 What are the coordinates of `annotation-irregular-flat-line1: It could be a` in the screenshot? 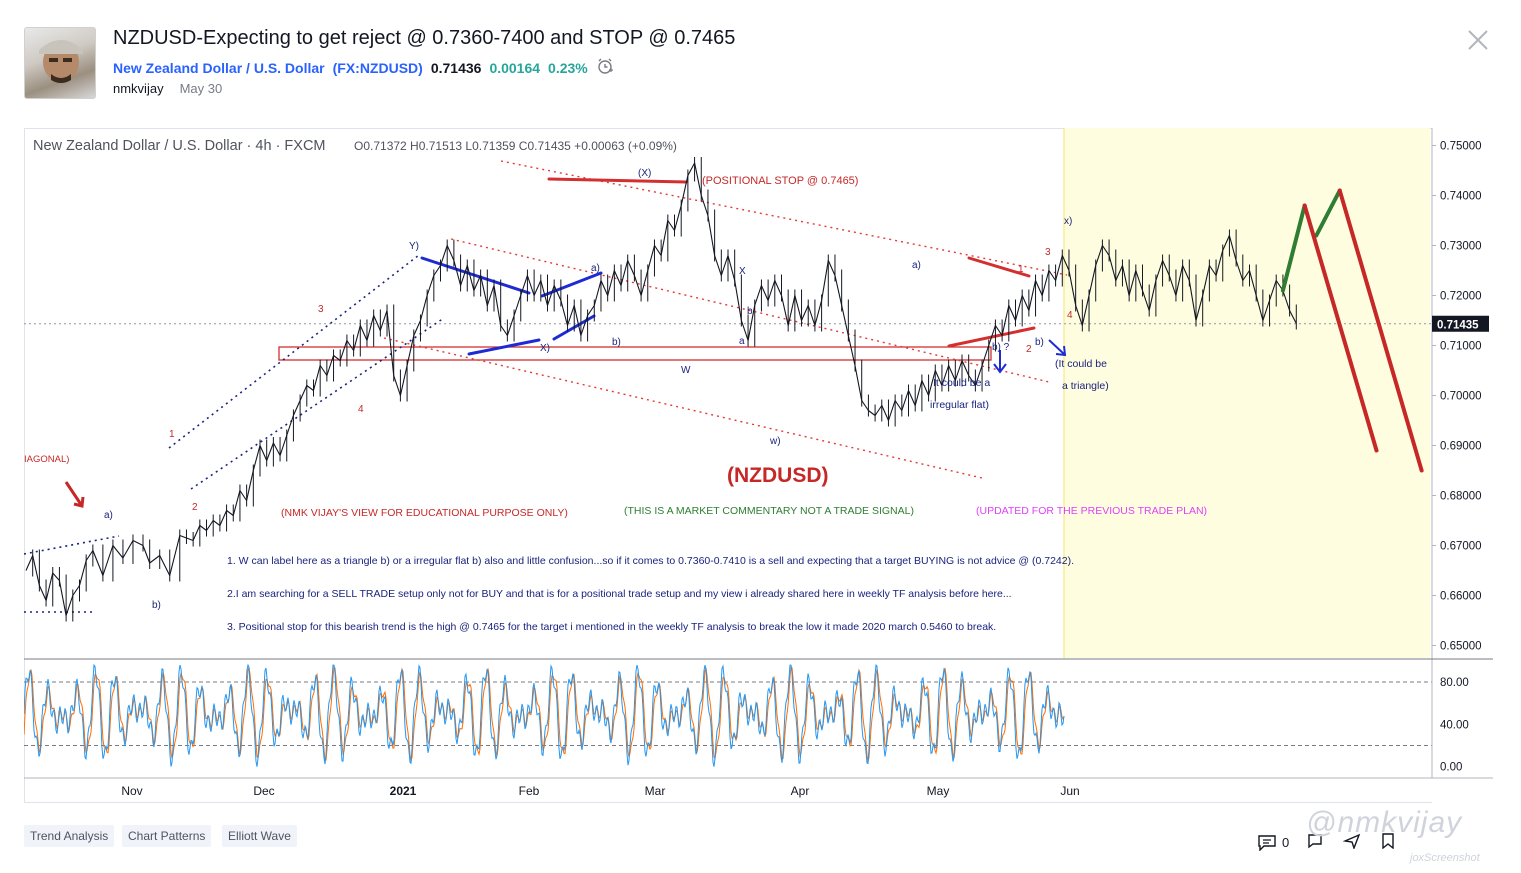 It's located at (961, 383).